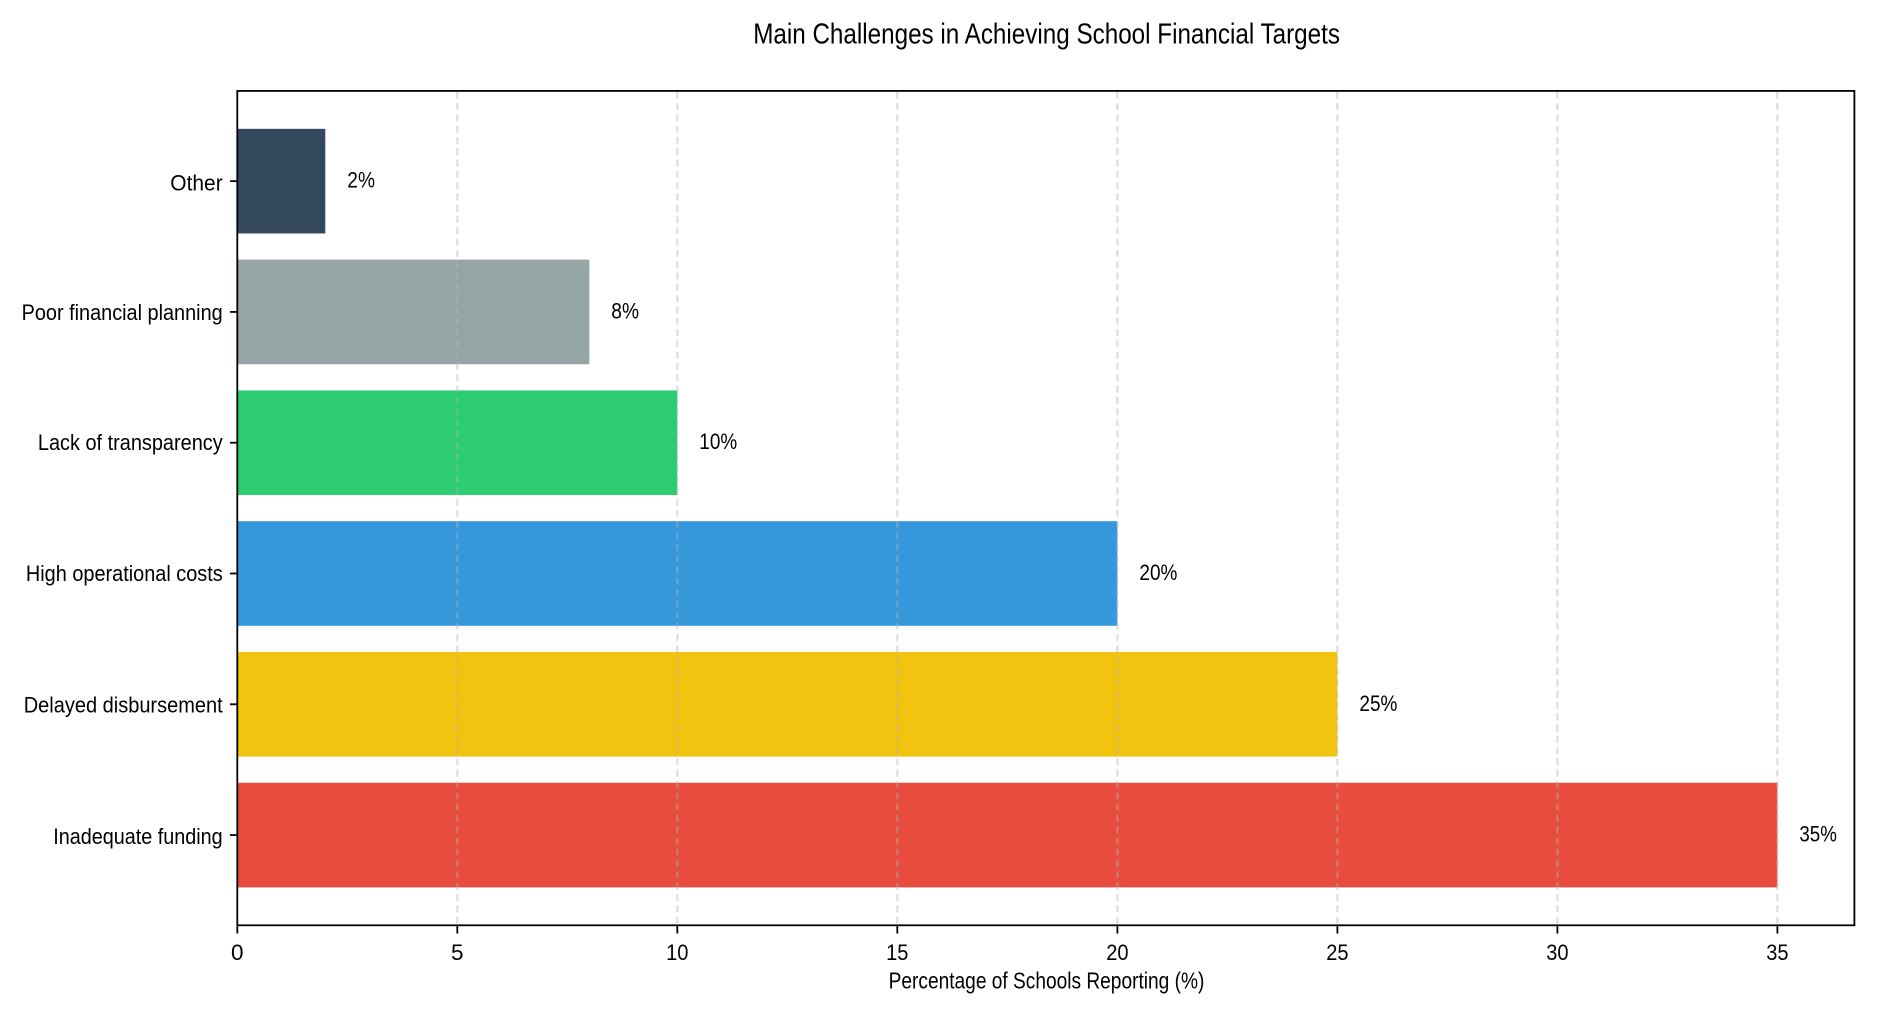  What do you see at coordinates (361, 180) in the screenshot?
I see `svg-text: 2%` at bounding box center [361, 180].